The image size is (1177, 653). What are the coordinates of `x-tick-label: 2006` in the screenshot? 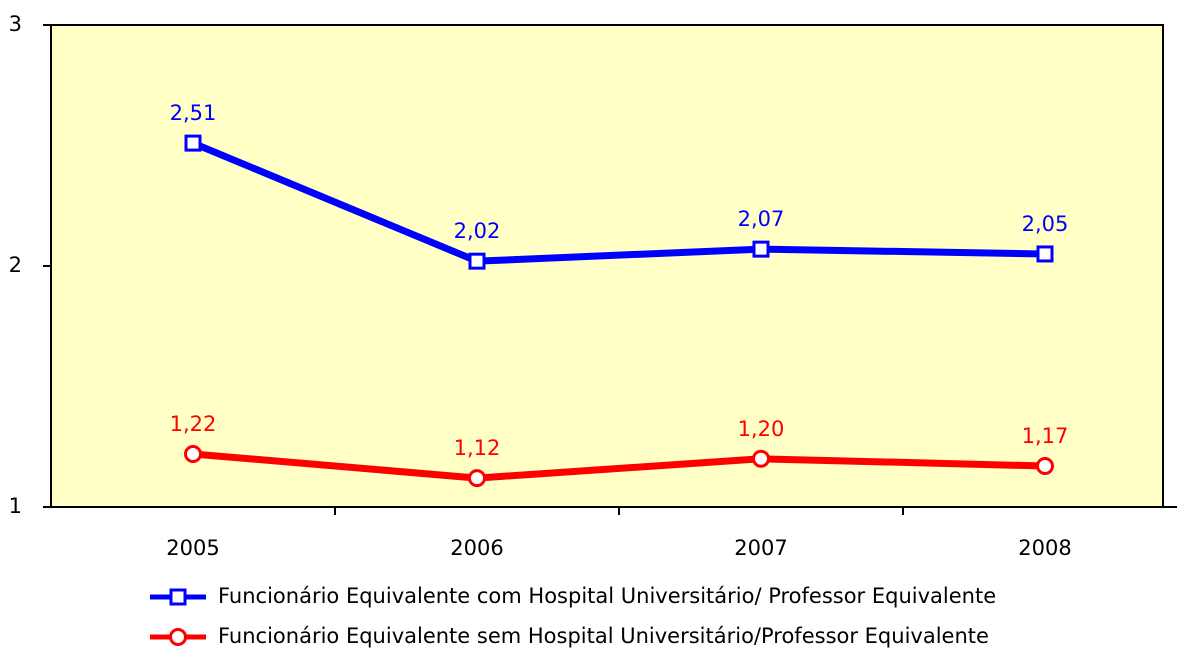 It's located at (476, 548).